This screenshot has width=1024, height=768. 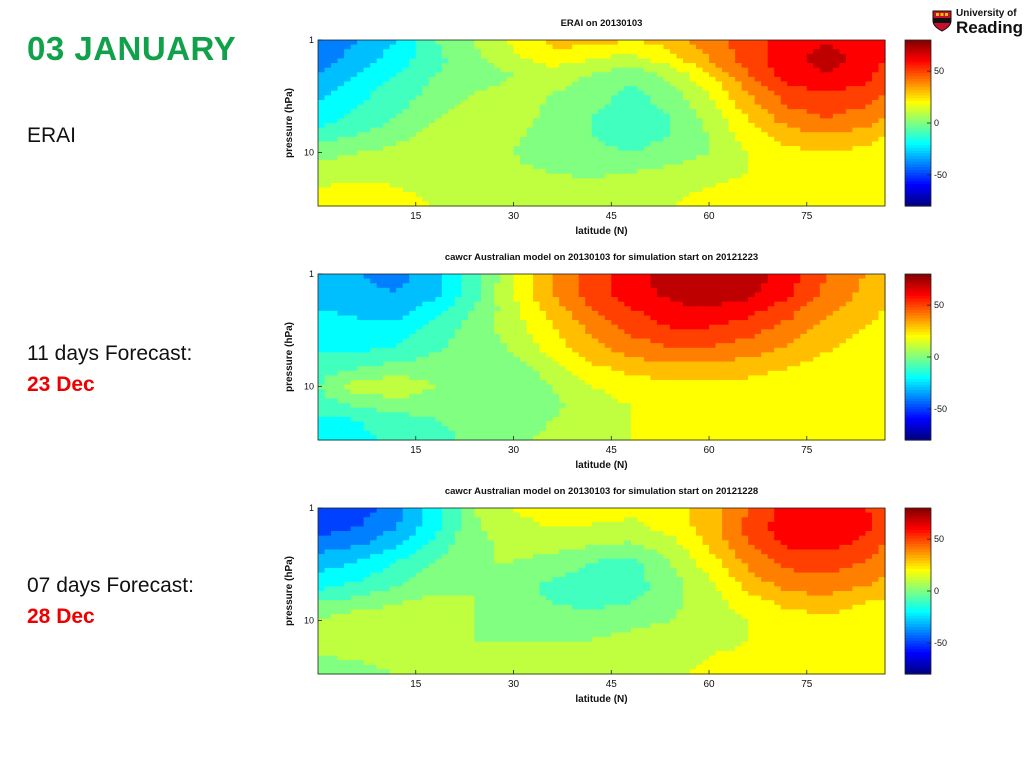 What do you see at coordinates (602, 123) in the screenshot?
I see `heatmap` at bounding box center [602, 123].